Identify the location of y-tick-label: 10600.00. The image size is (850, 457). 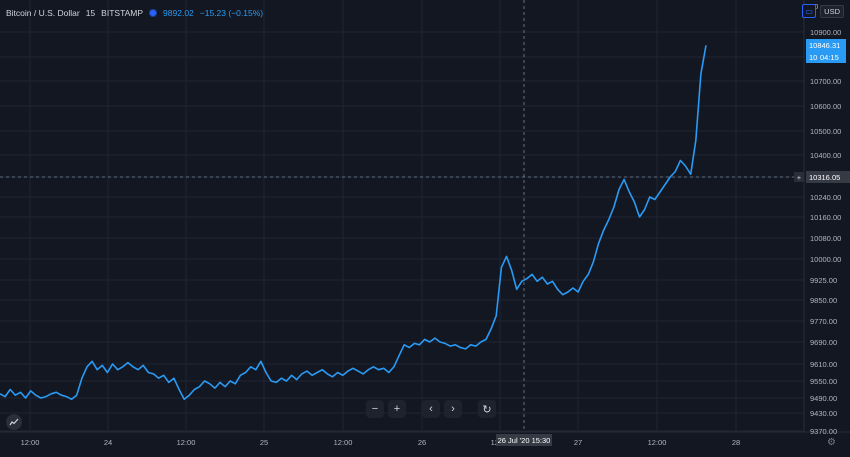
(825, 106).